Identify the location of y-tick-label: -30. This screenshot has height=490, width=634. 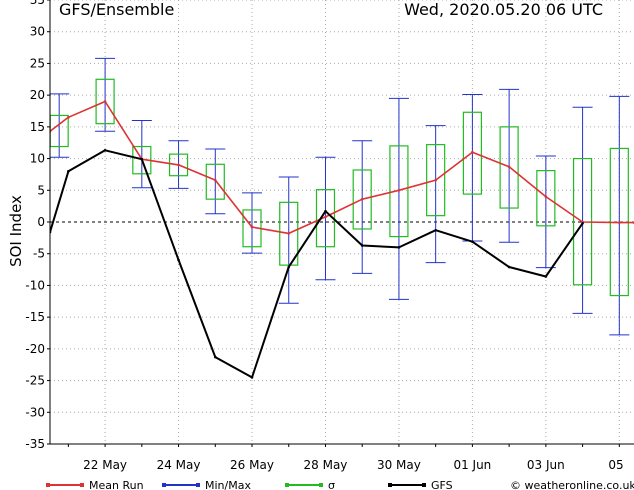
(35, 412).